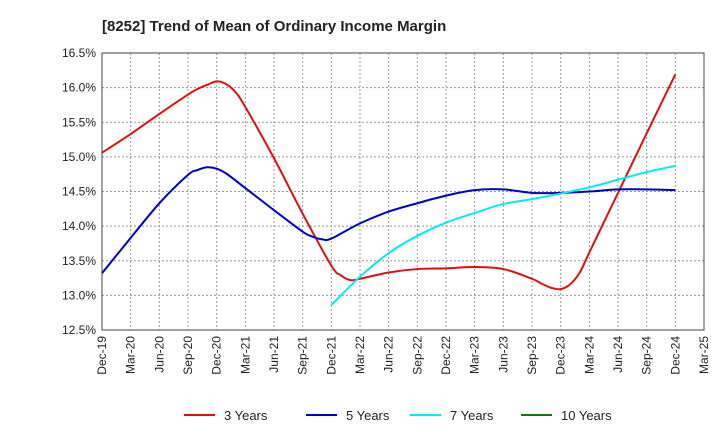 Image resolution: width=720 pixels, height=440 pixels. What do you see at coordinates (131, 355) in the screenshot?
I see `x-tick-label: Mar-20` at bounding box center [131, 355].